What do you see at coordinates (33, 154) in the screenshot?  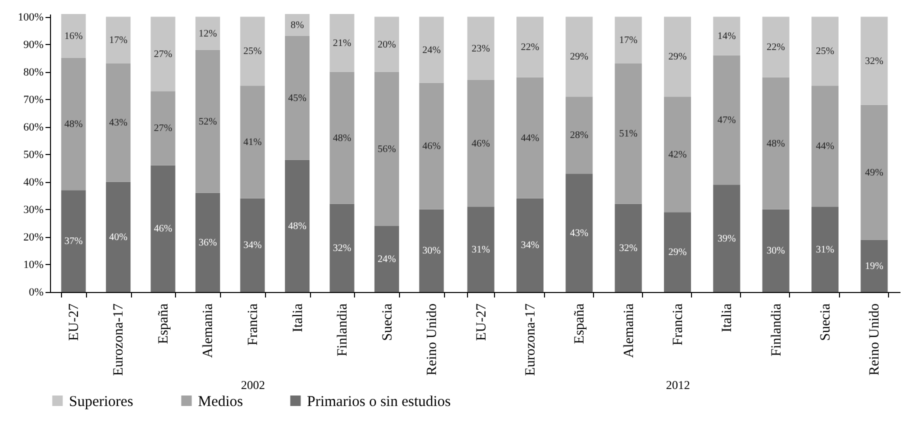 I see `y-tick-label: 50%` at bounding box center [33, 154].